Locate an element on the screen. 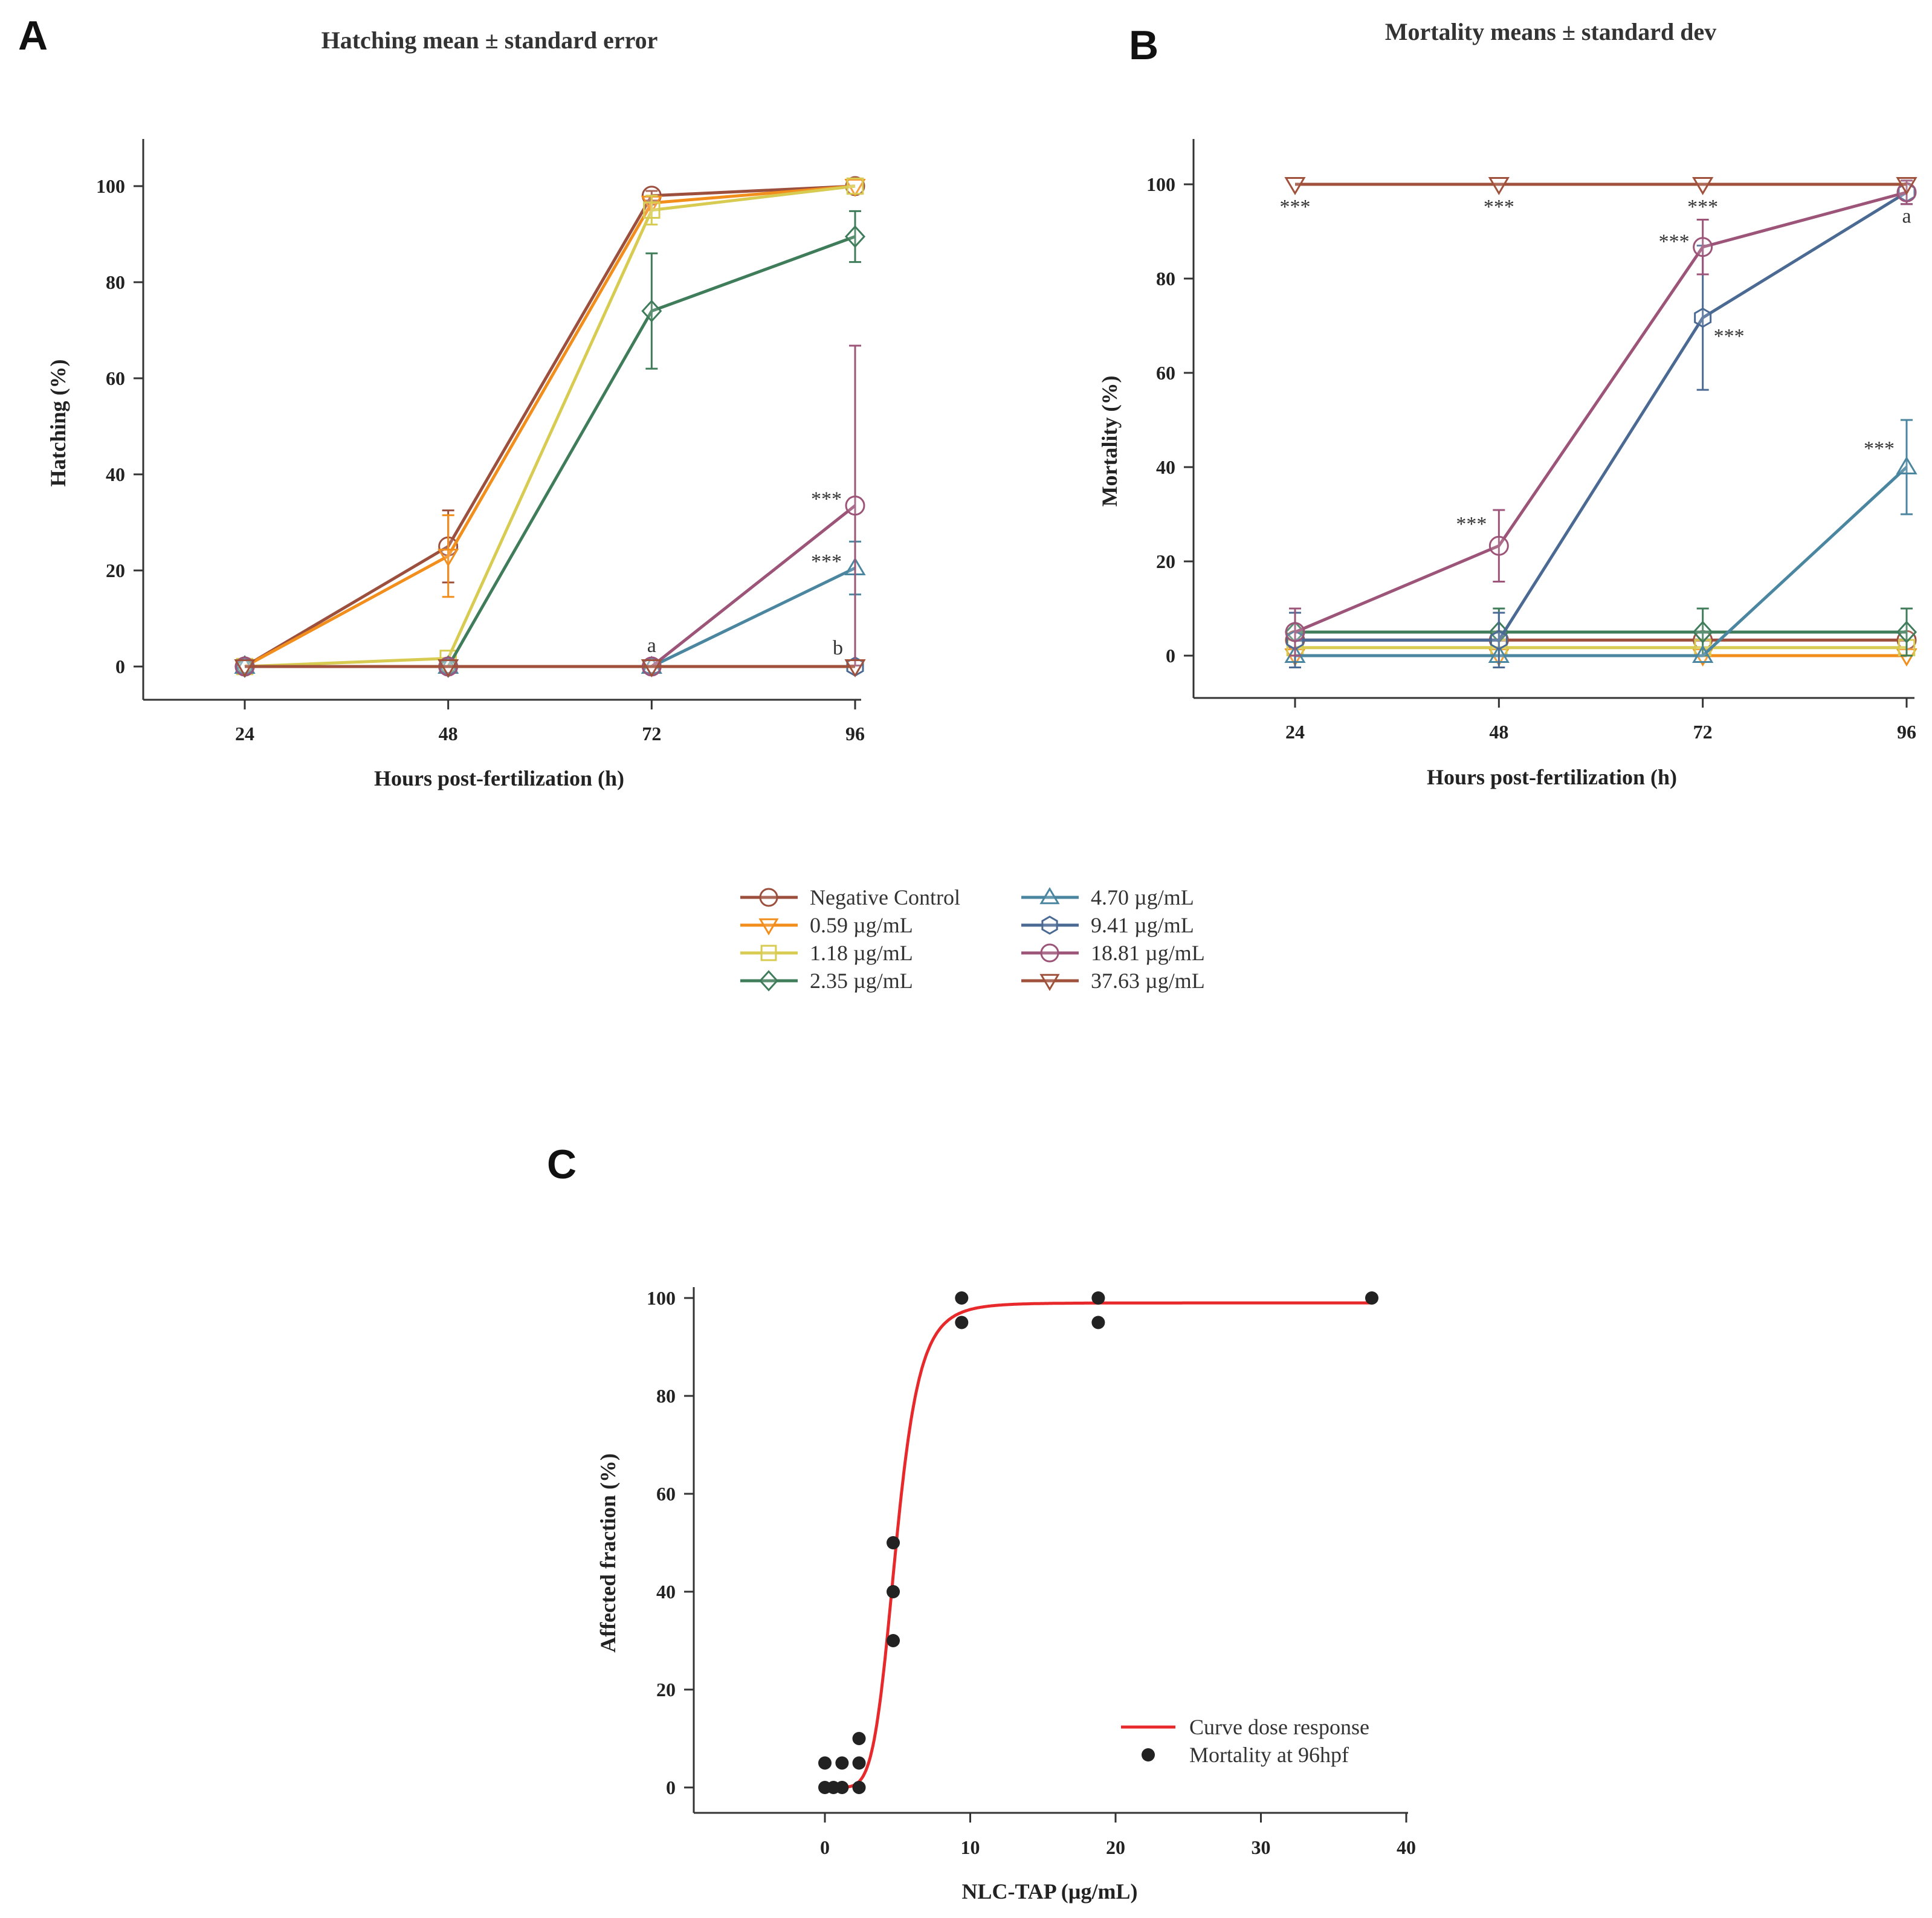 This screenshot has width=1932, height=1918. legend-item: 4.70 µg/mL is located at coordinates (1107, 897).